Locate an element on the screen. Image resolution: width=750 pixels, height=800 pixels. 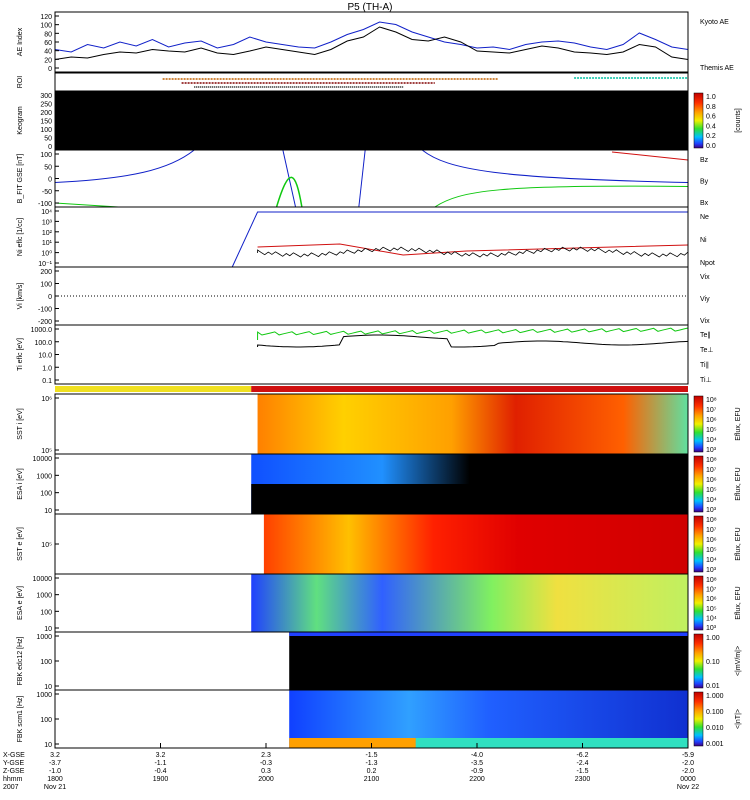
ae-tick-label: 80 is located at coordinates (48, 34).